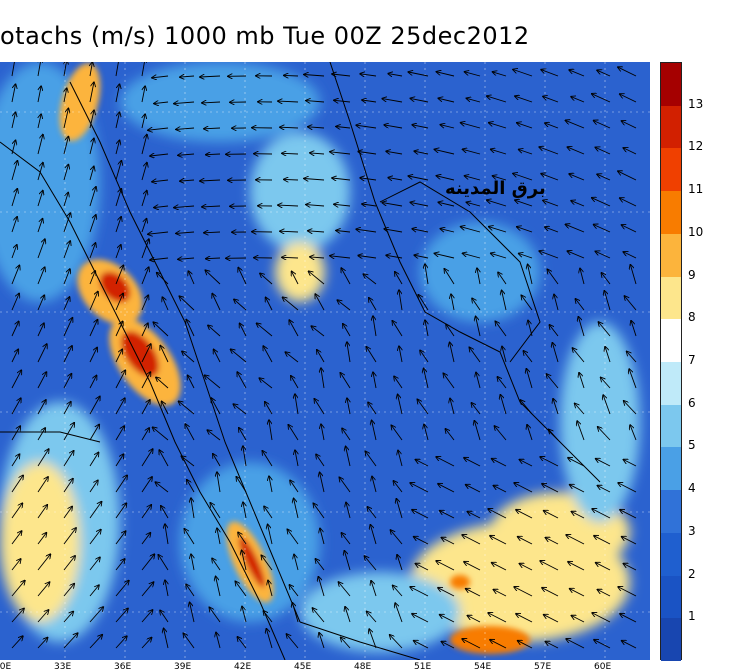 This screenshot has height=672, width=730. I want to click on color-scale-bar, so click(671, 361).